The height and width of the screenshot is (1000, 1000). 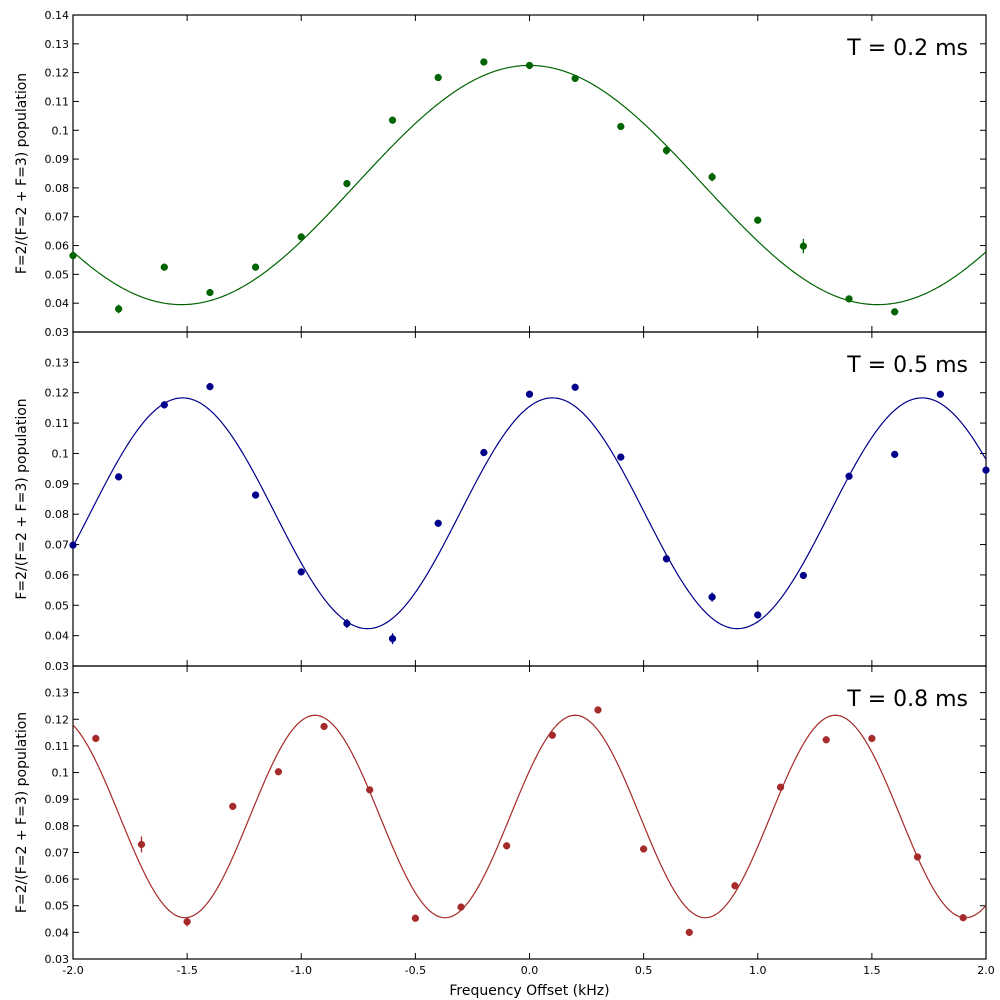 I want to click on y-tick-label: 0.14, so click(x=57, y=15).